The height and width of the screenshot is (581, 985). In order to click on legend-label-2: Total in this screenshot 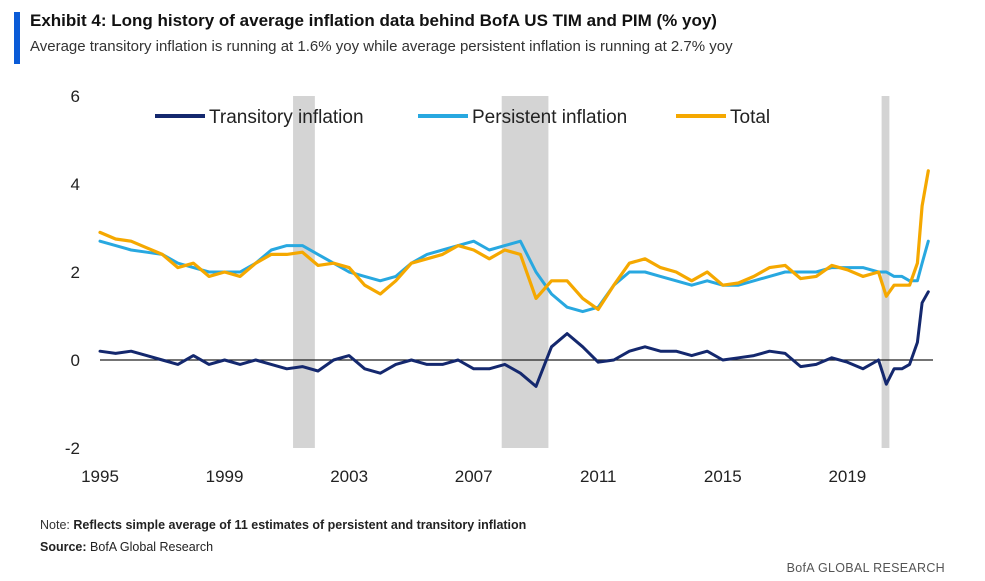, I will do `click(750, 117)`.